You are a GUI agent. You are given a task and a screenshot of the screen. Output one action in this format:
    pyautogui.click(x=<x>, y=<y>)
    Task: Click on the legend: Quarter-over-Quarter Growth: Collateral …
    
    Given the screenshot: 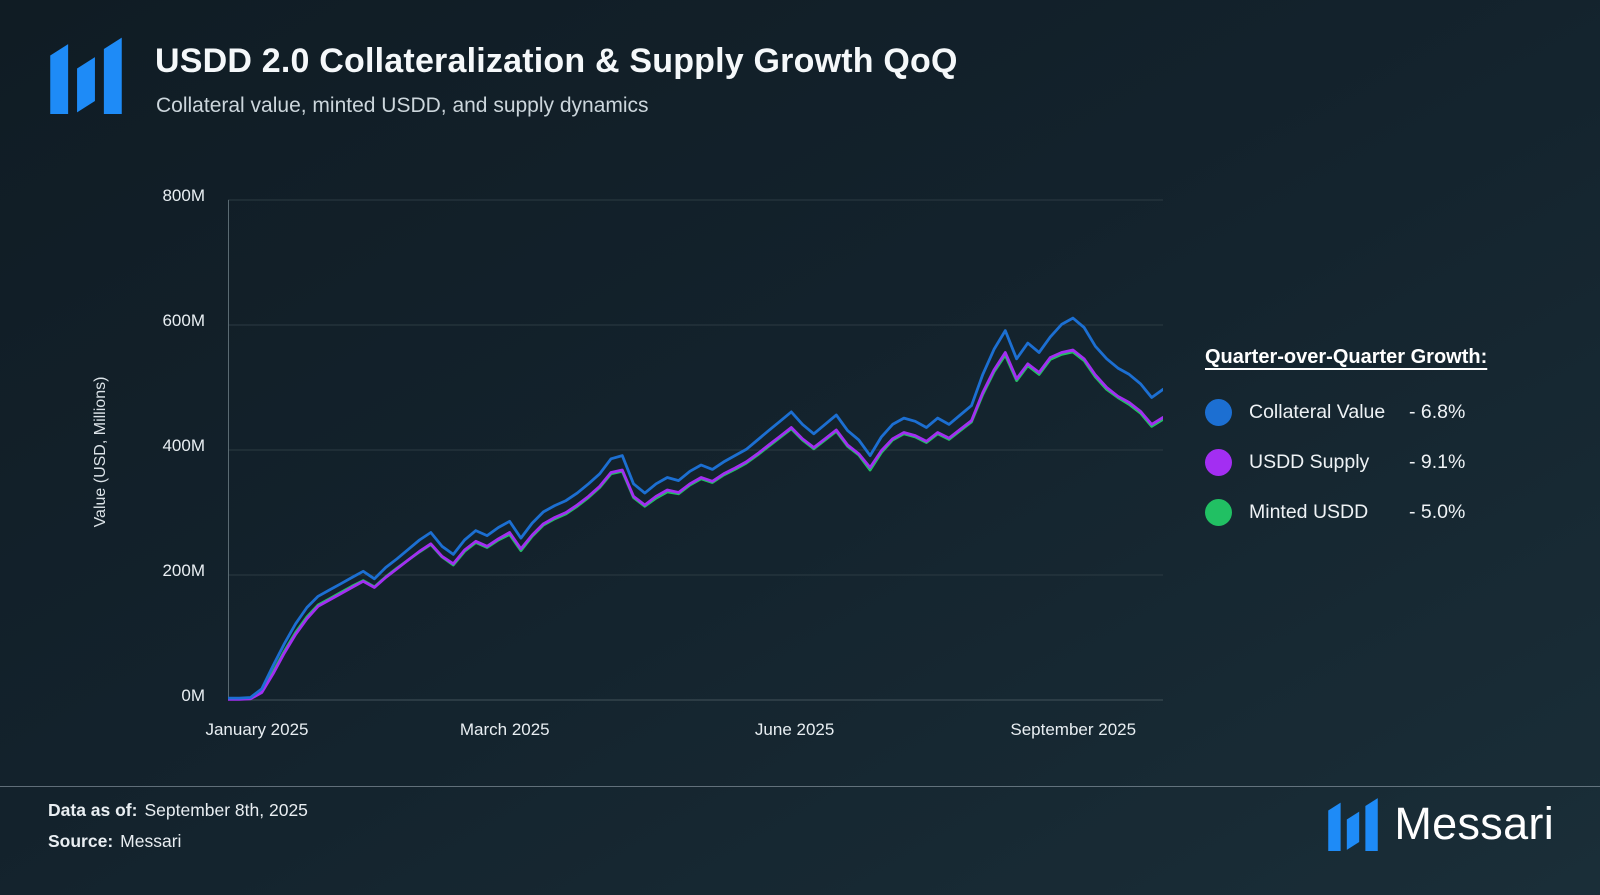 What is the action you would take?
    pyautogui.click(x=1380, y=447)
    